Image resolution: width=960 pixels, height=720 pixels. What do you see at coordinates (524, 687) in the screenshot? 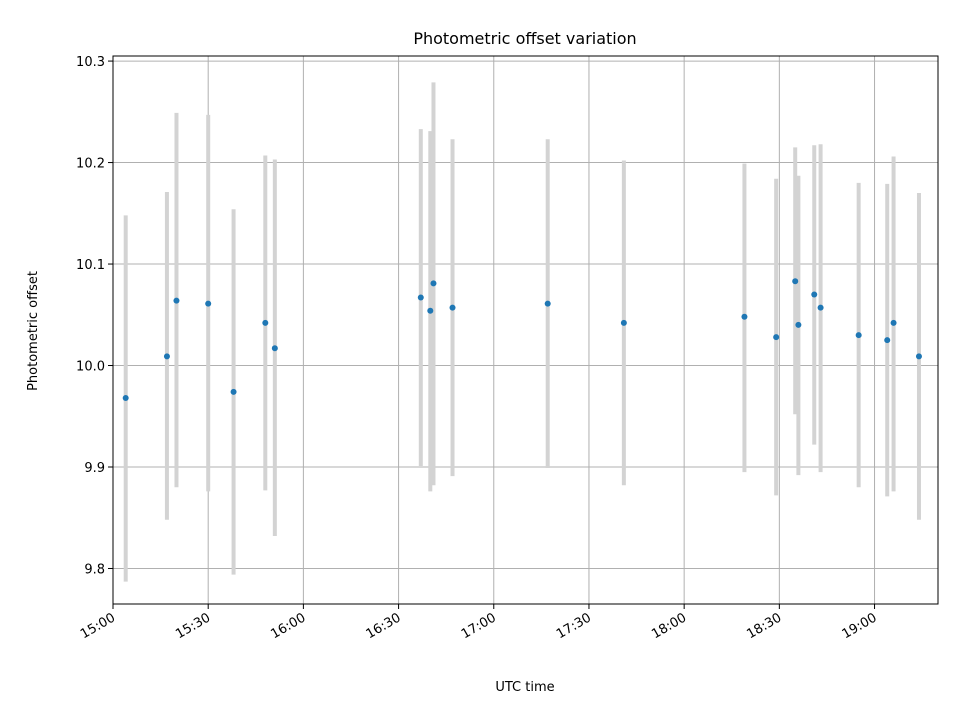
I see `x-axis-label: UTC time` at bounding box center [524, 687].